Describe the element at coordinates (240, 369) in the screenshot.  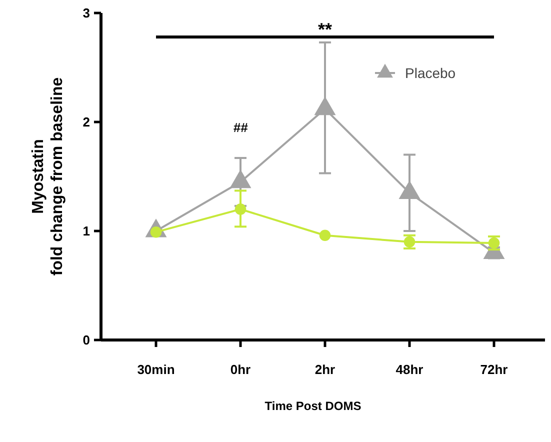
I see `x-tick-label: 0hr` at that location.